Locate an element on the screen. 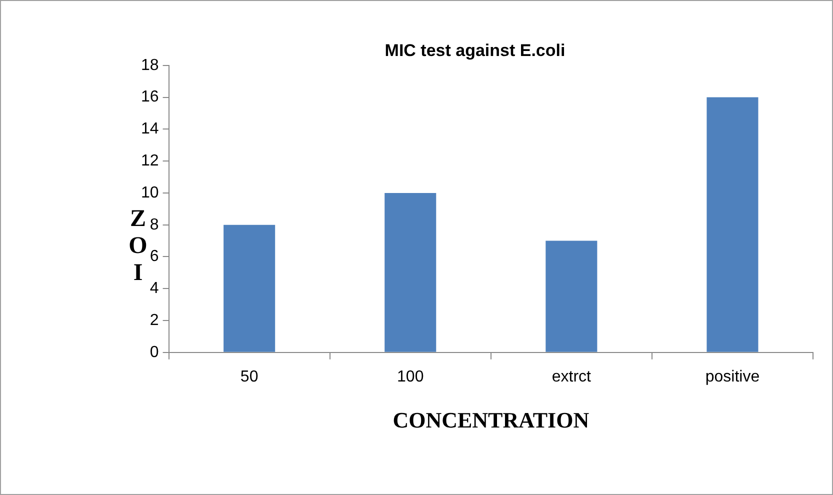 The height and width of the screenshot is (495, 833). y-tick-label: 8 is located at coordinates (154, 225).